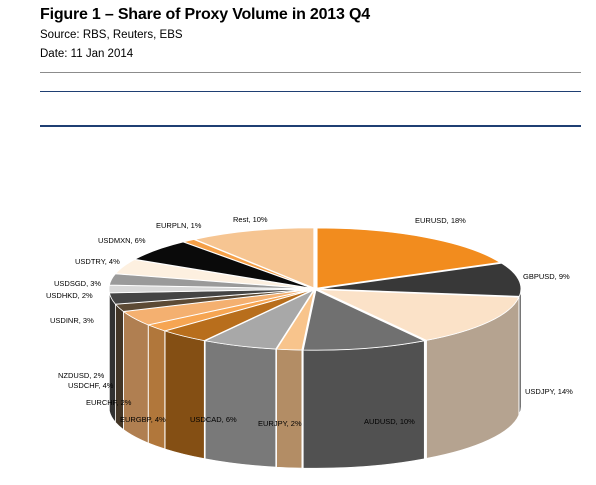  I want to click on slice-gbpusd, so click(420, 279).